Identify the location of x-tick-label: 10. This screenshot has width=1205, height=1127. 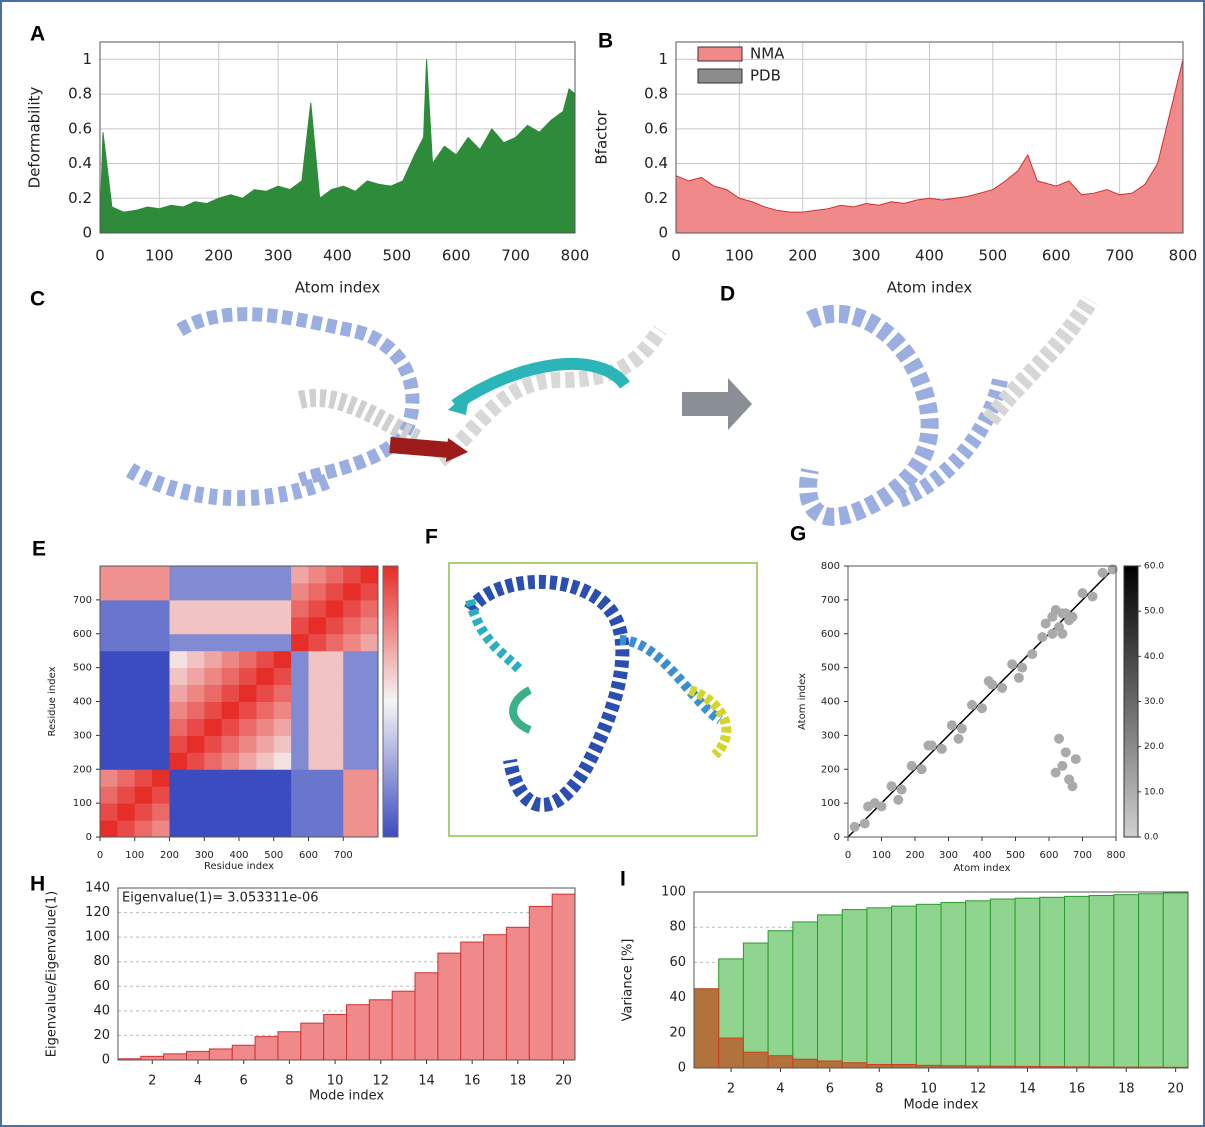
(928, 1089).